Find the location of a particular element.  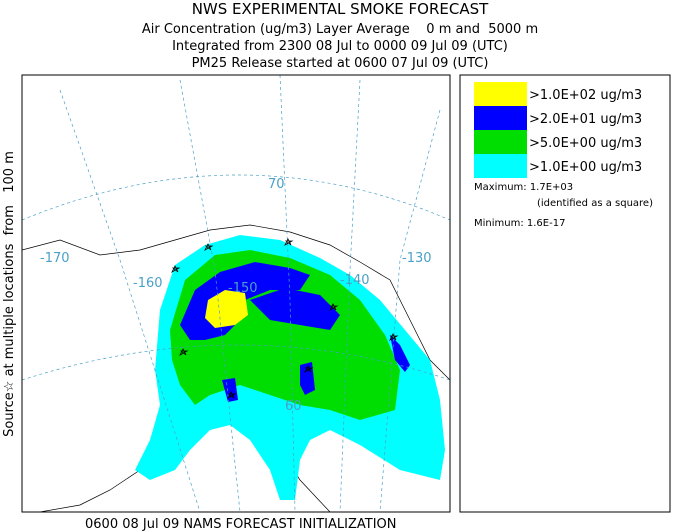

map-label: 70 is located at coordinates (276, 184).